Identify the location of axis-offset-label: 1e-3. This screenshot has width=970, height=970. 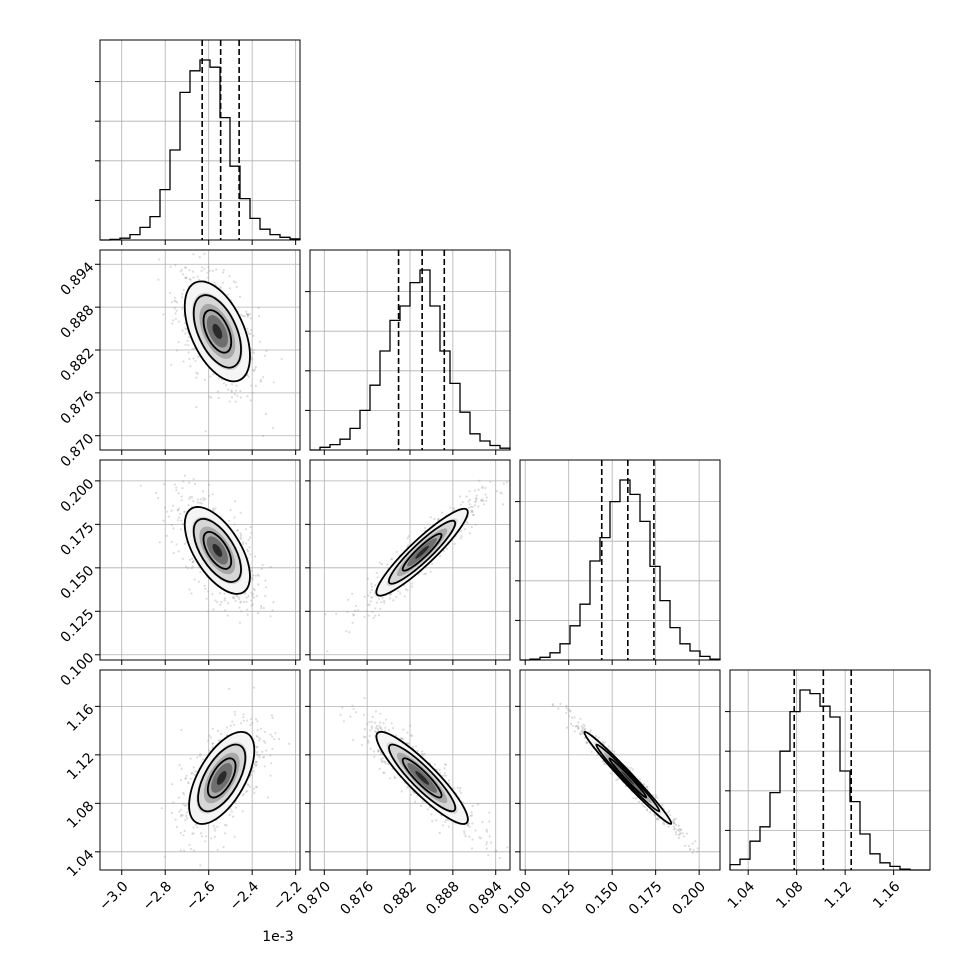
(277, 937).